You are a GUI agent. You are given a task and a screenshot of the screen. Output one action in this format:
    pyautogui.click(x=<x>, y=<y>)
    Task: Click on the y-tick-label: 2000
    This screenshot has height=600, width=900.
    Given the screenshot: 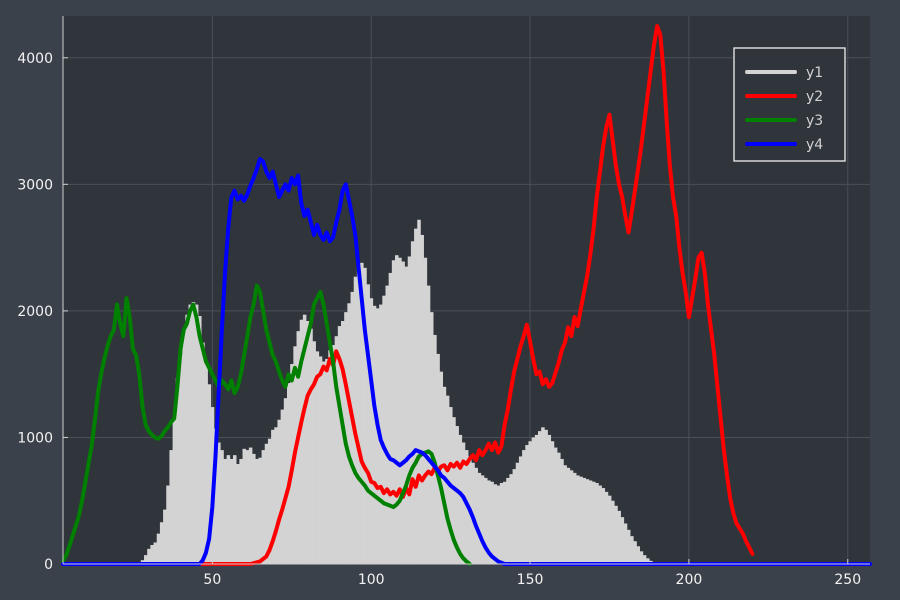 What is the action you would take?
    pyautogui.click(x=35, y=312)
    